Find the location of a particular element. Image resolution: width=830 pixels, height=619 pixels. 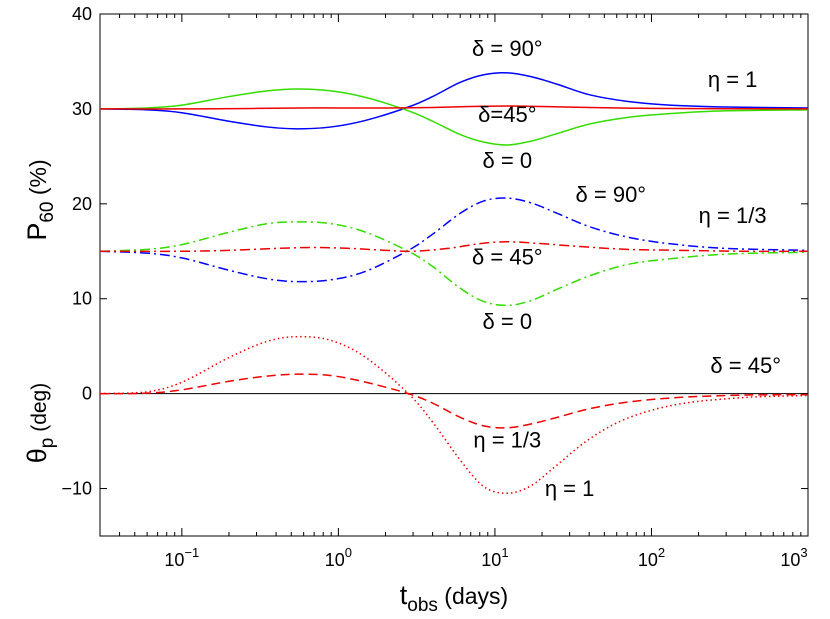

annotation-t-eta1: η = 1 is located at coordinates (570, 488).